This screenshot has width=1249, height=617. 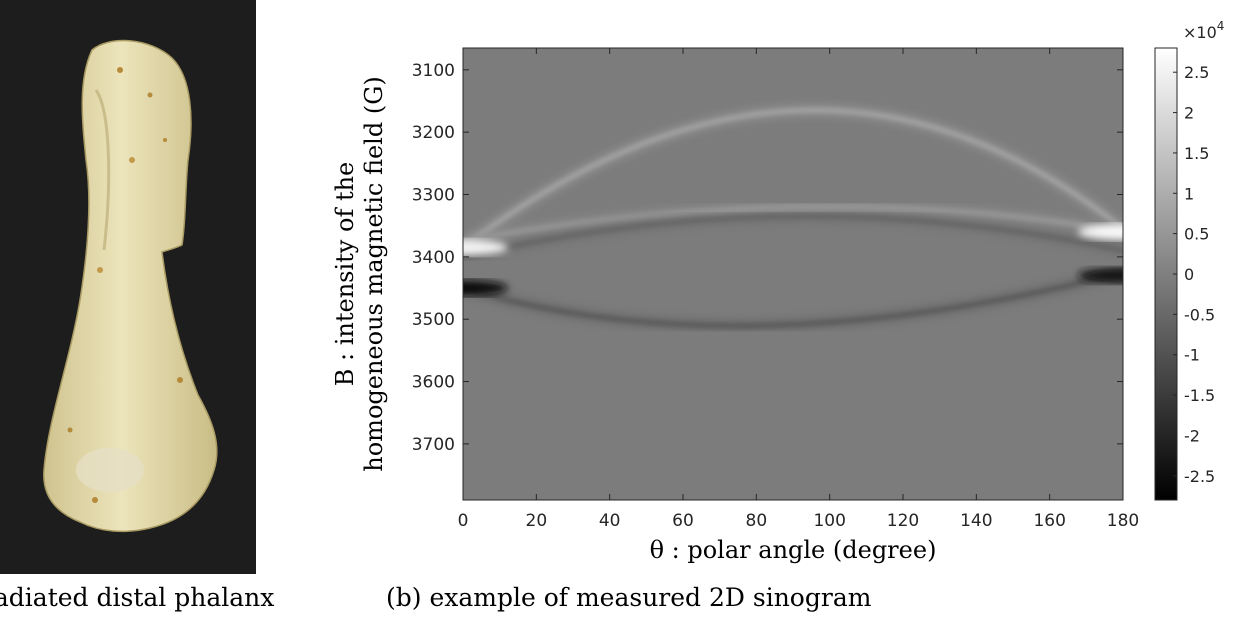 What do you see at coordinates (1123, 521) in the screenshot?
I see `x-tick-label: 180` at bounding box center [1123, 521].